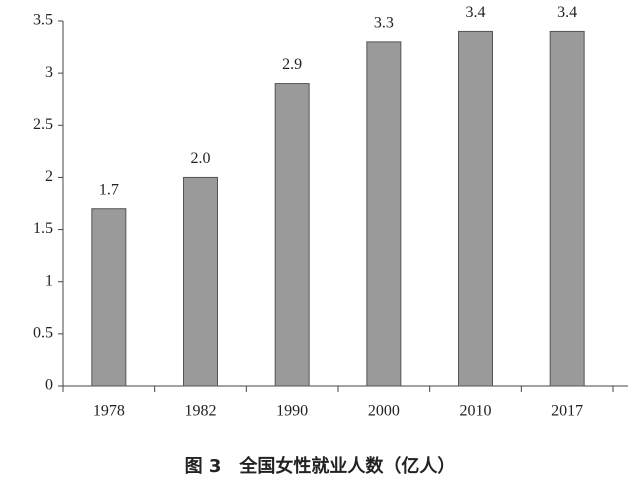 The height and width of the screenshot is (494, 640). What do you see at coordinates (49, 280) in the screenshot?
I see `y-tick-label: 1` at bounding box center [49, 280].